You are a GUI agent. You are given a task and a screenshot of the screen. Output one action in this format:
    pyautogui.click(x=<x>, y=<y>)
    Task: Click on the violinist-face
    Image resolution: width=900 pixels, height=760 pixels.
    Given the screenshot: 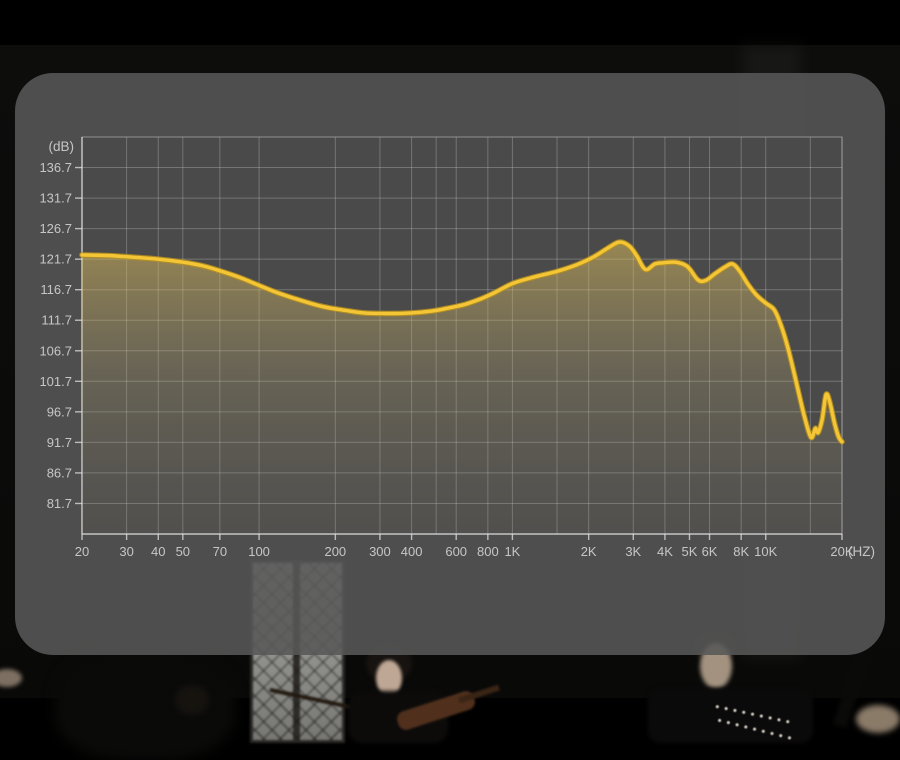 What is the action you would take?
    pyautogui.click(x=389, y=678)
    